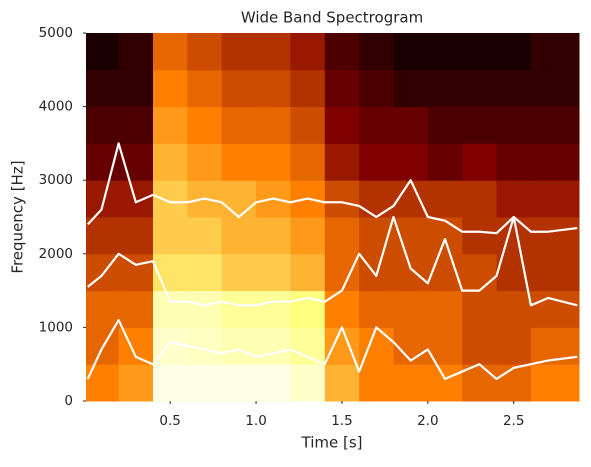  Describe the element at coordinates (255, 421) in the screenshot. I see `x-tick-label: 1.0` at that location.